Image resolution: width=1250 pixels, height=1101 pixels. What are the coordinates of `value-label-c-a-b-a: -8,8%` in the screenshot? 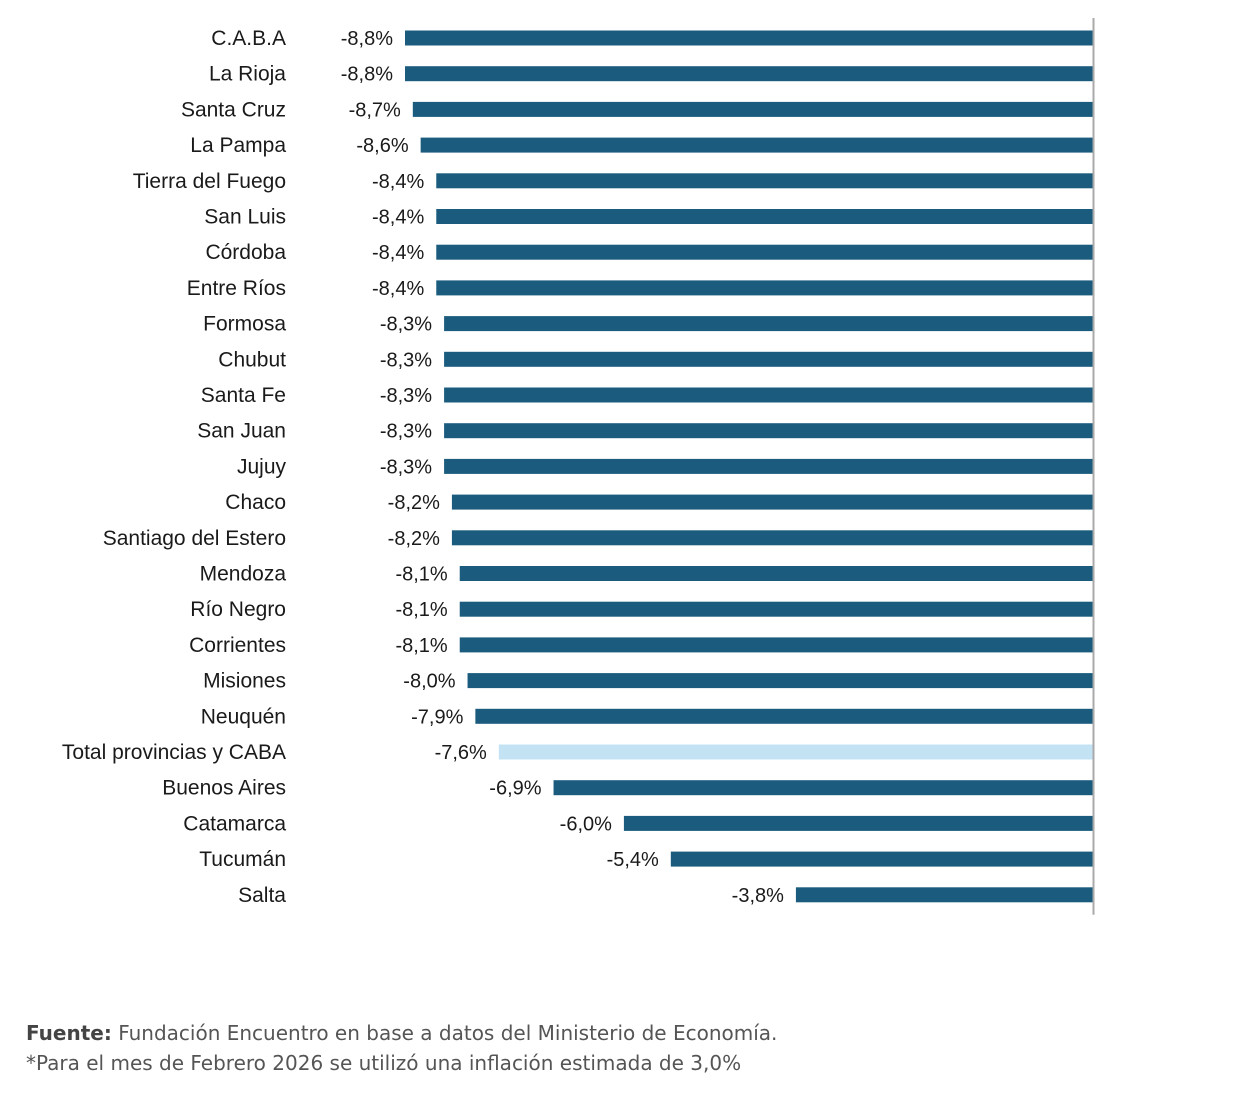 It's located at (367, 39).